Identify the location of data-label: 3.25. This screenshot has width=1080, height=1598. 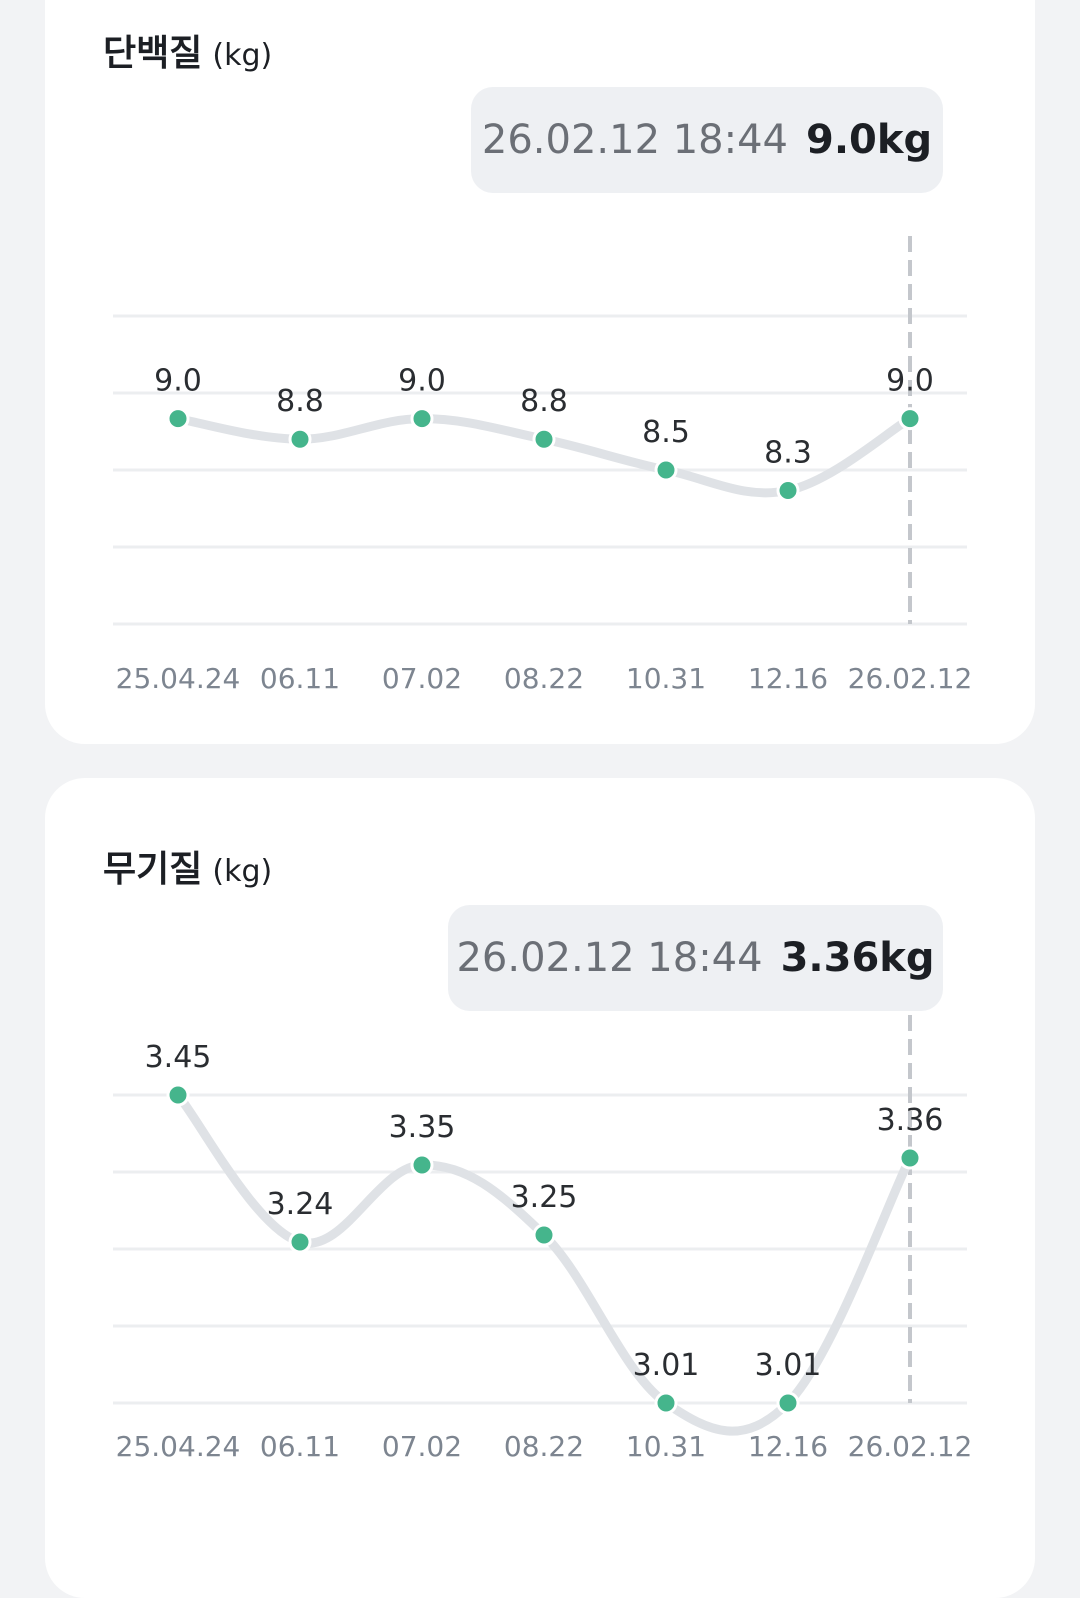
(544, 1197).